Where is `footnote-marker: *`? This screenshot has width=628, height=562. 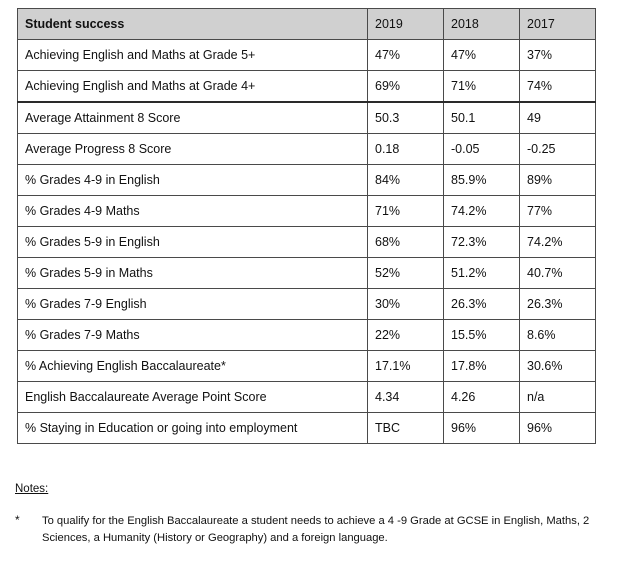 footnote-marker: * is located at coordinates (17, 520).